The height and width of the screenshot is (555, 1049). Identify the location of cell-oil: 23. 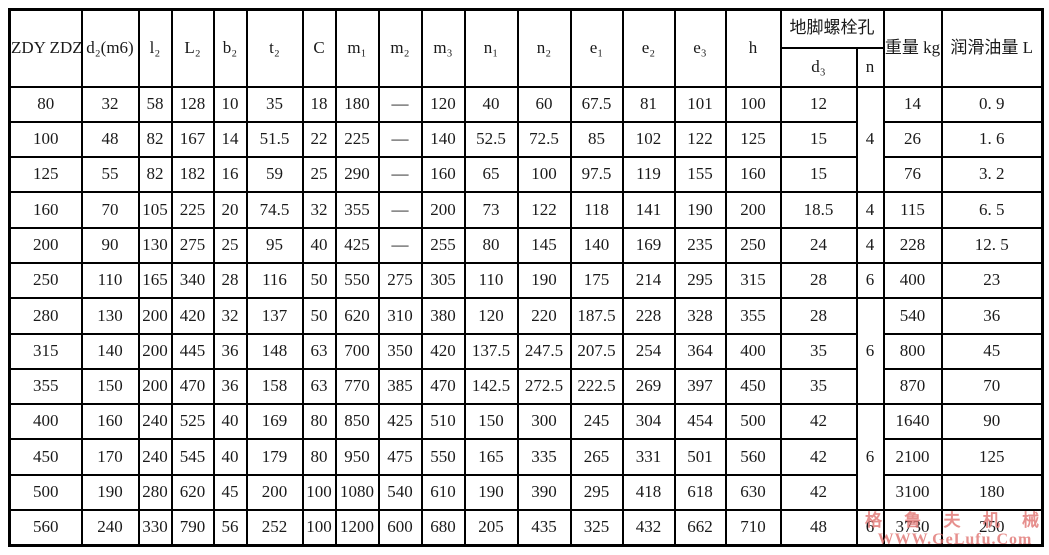
(992, 280).